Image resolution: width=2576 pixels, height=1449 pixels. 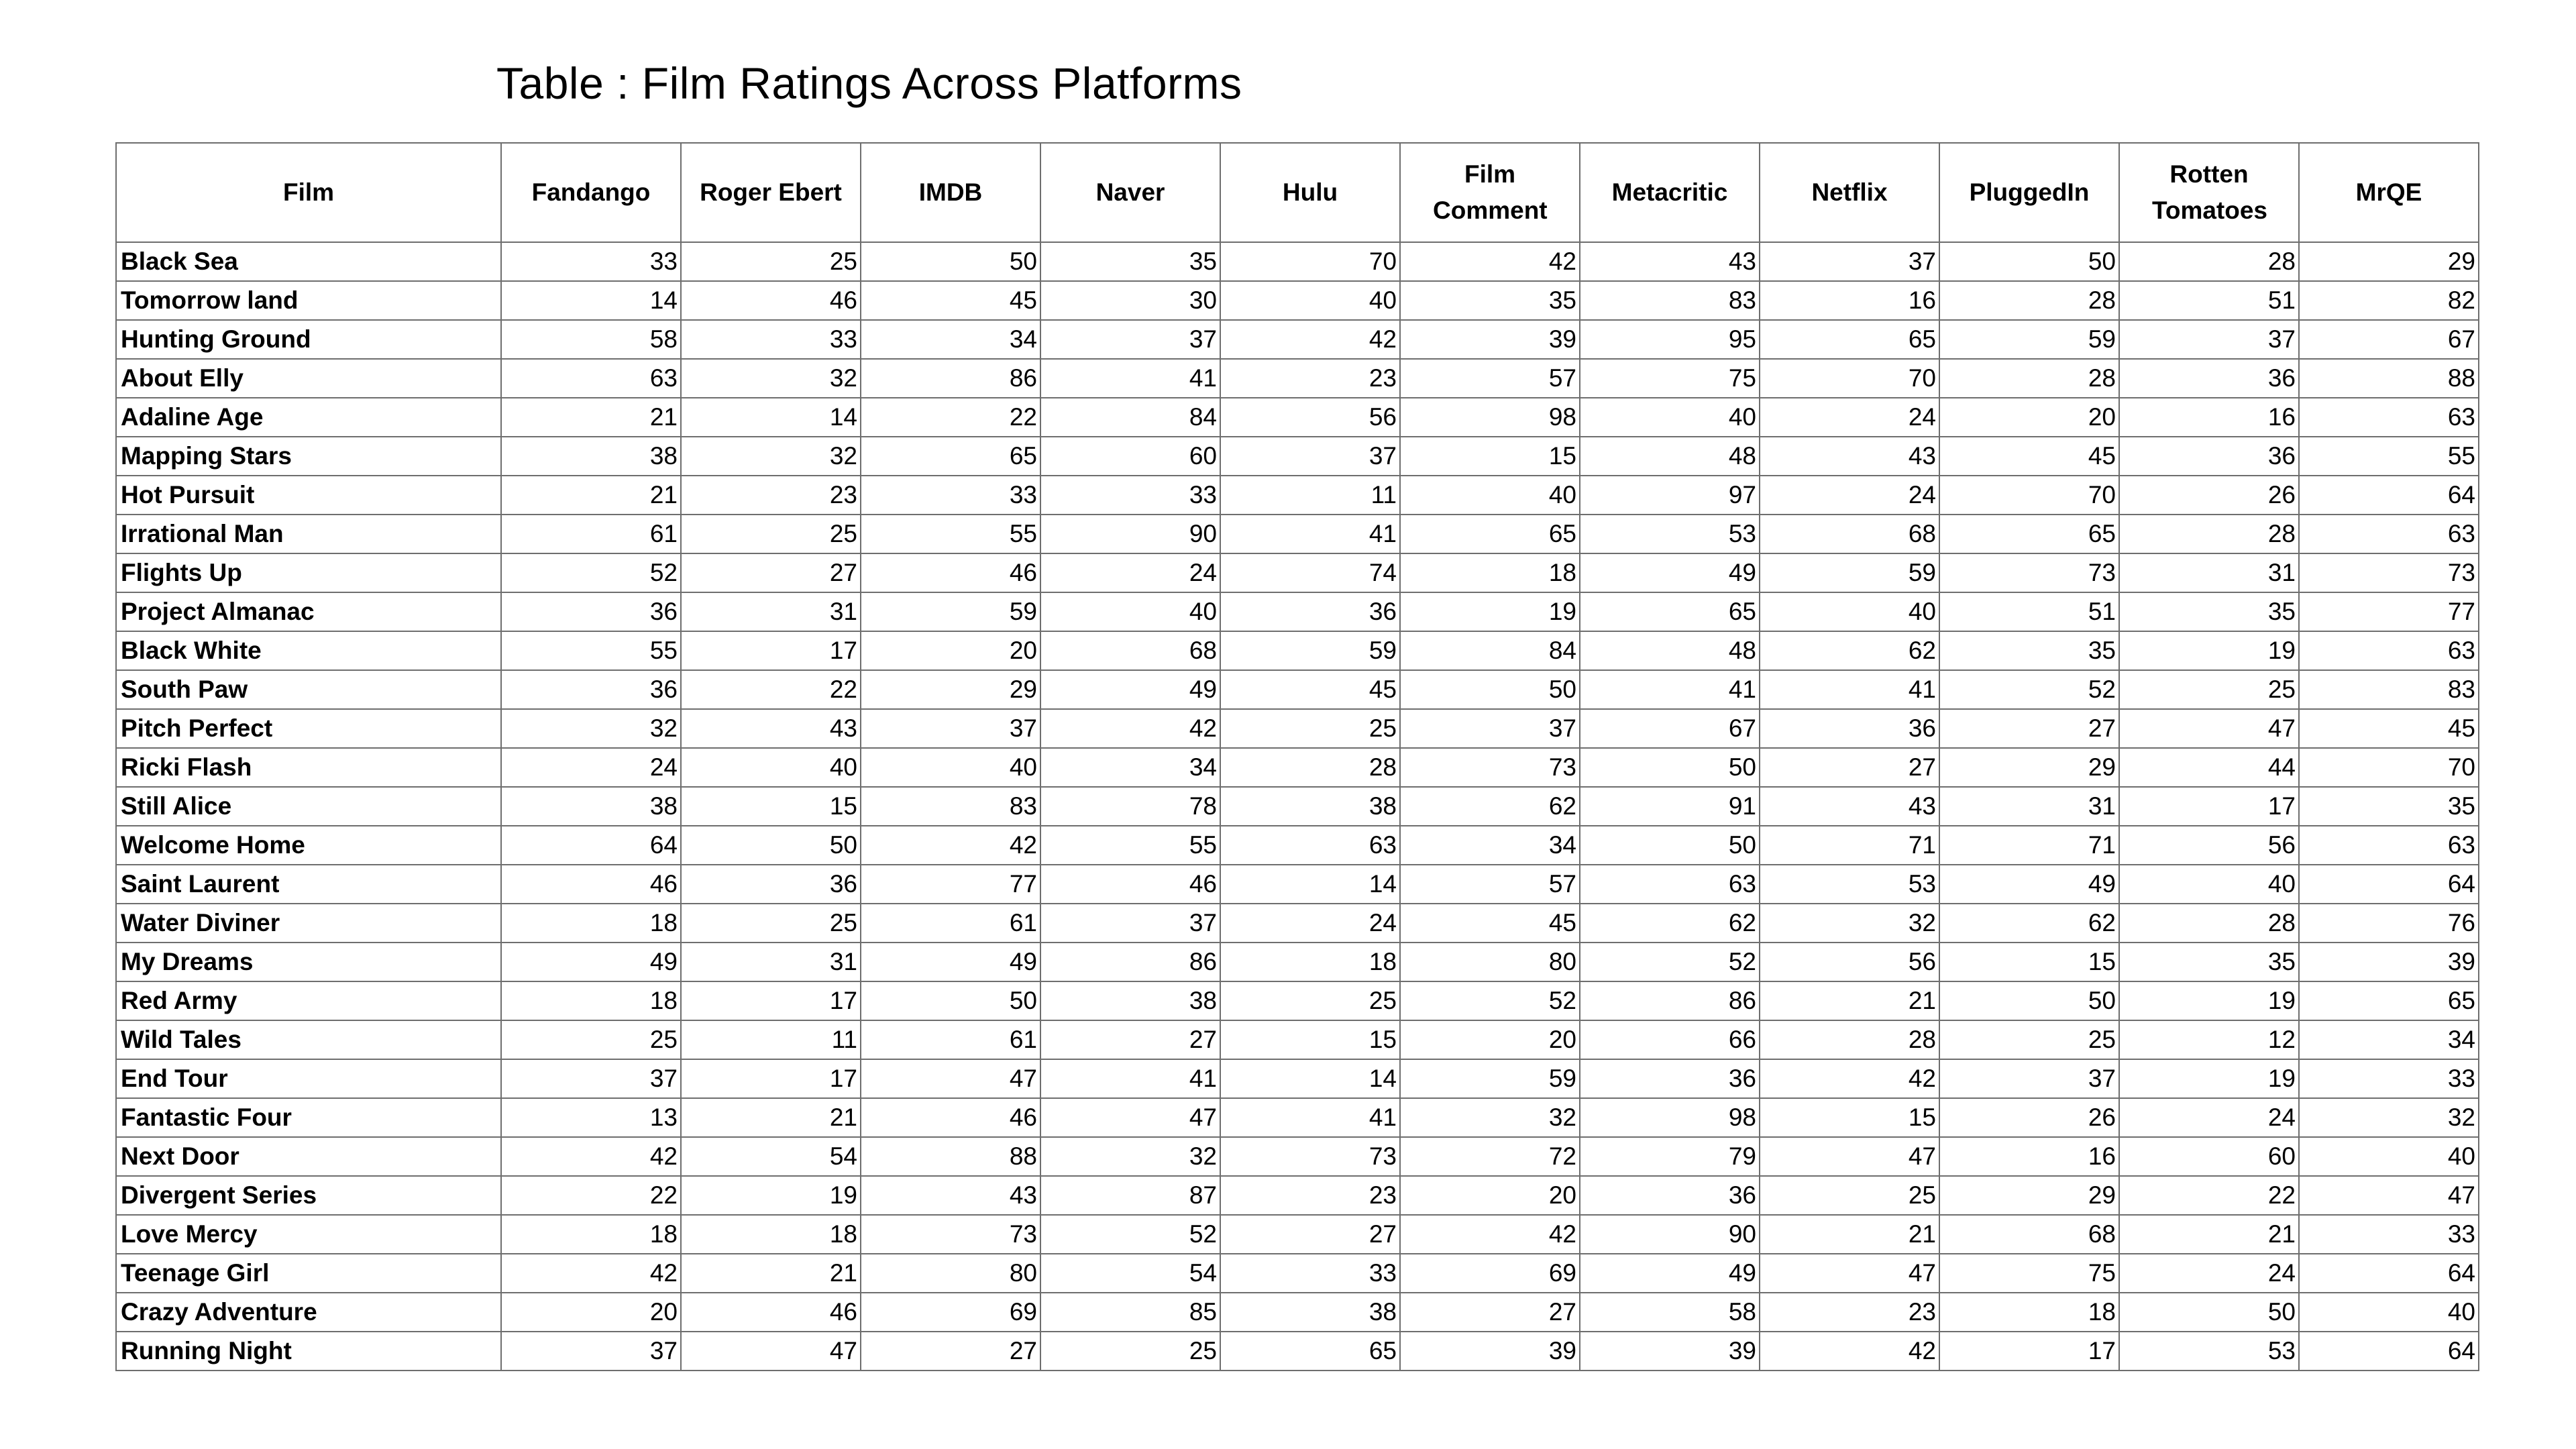 What do you see at coordinates (950, 651) in the screenshot?
I see `rating-cell: 20` at bounding box center [950, 651].